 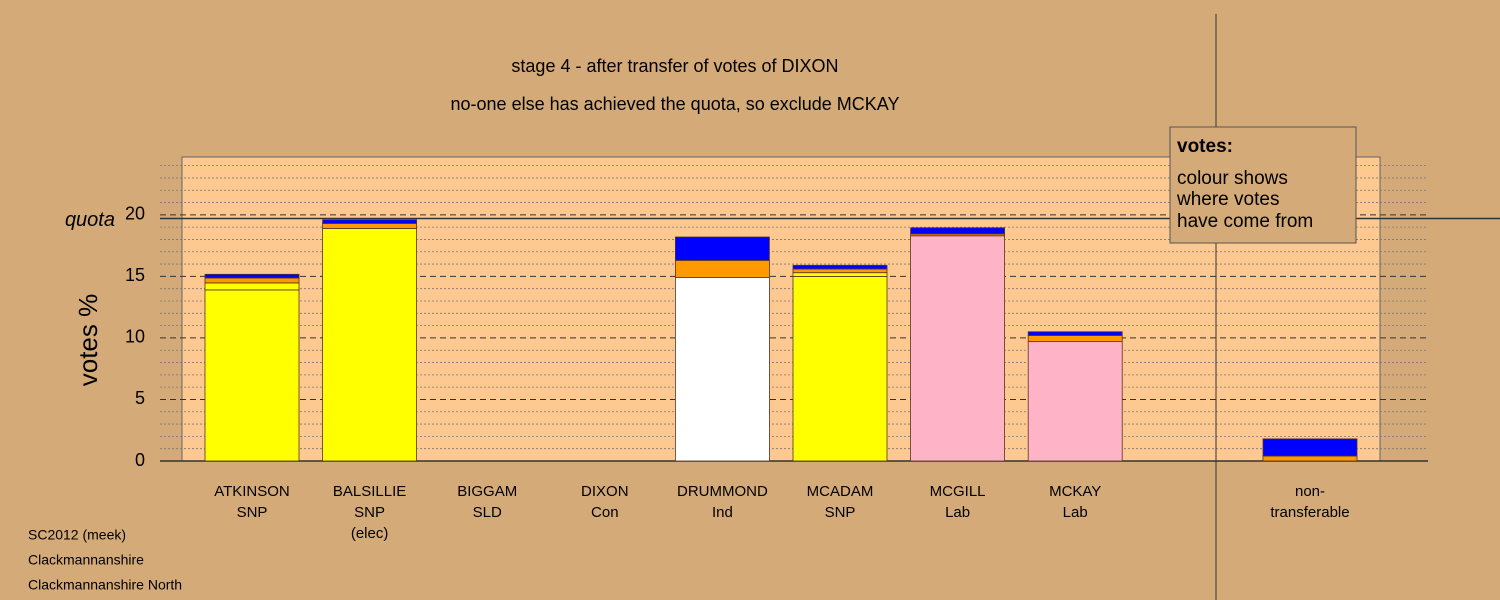 I want to click on x-tick-label: (elec), so click(x=370, y=533).